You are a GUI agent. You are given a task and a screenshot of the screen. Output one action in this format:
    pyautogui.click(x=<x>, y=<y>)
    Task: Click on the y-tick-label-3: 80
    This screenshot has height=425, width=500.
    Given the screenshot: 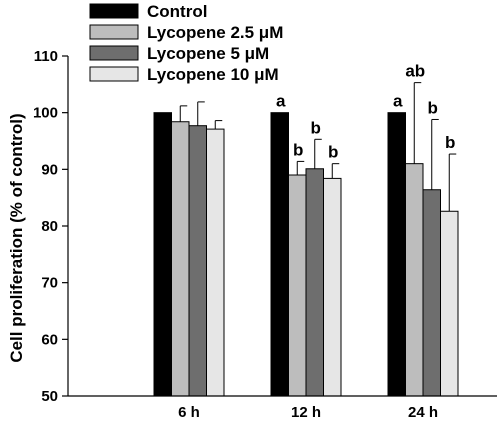 What is the action you would take?
    pyautogui.click(x=49, y=226)
    